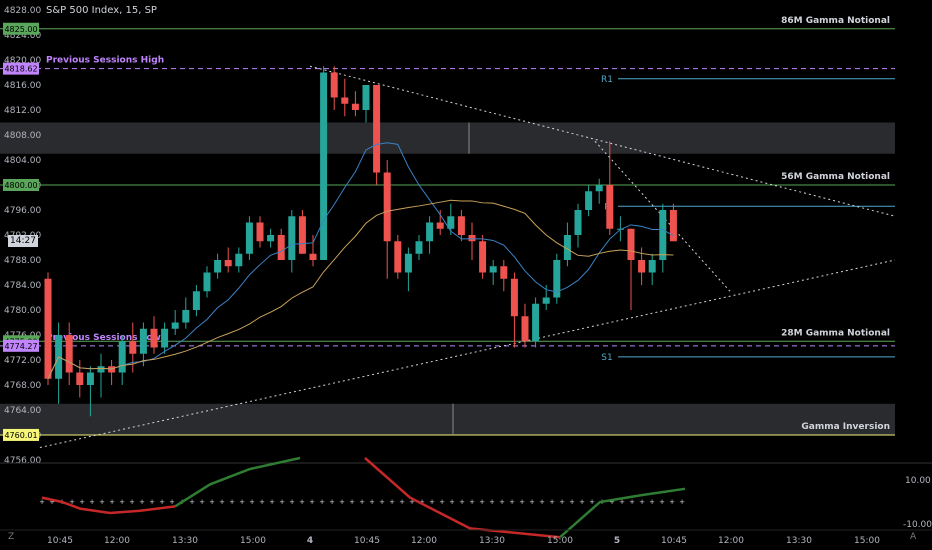 The width and height of the screenshot is (932, 550). Describe the element at coordinates (22, 386) in the screenshot. I see `price-tick-label: 4768.00` at that location.